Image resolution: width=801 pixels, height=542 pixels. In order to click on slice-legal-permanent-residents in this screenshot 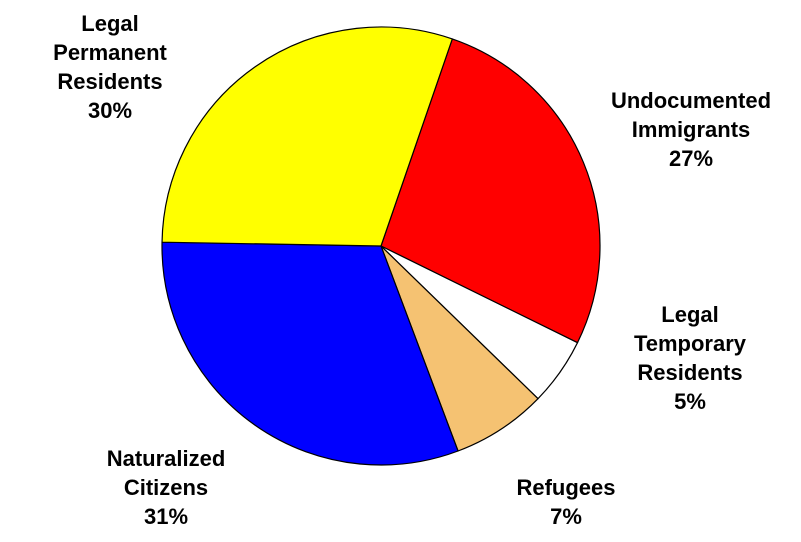, I will do `click(307, 136)`.